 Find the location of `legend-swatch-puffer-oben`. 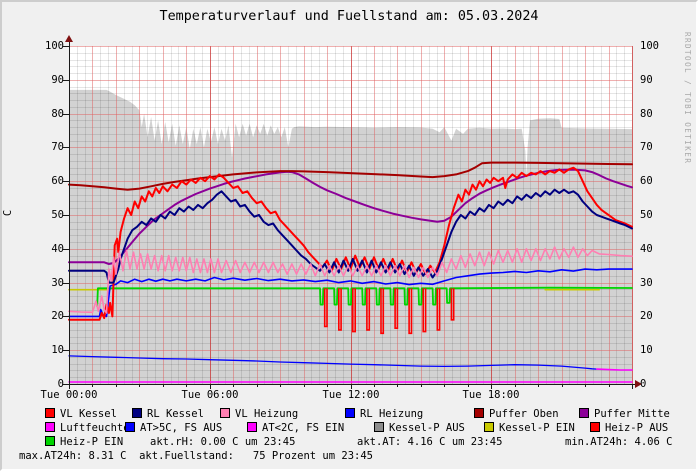

legend-swatch-puffer-oben is located at coordinates (479, 413).